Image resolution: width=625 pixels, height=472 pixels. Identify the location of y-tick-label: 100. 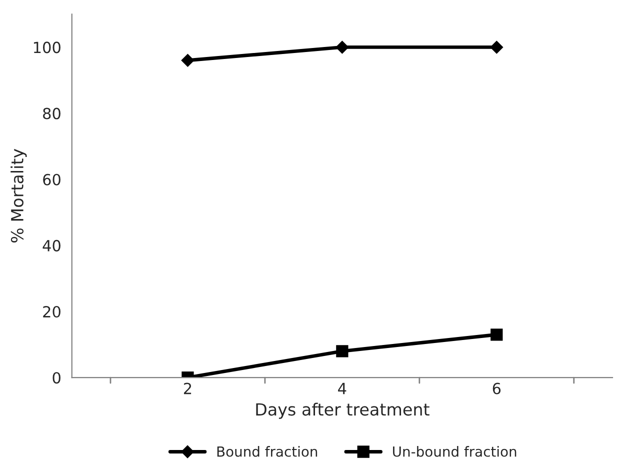
(47, 48).